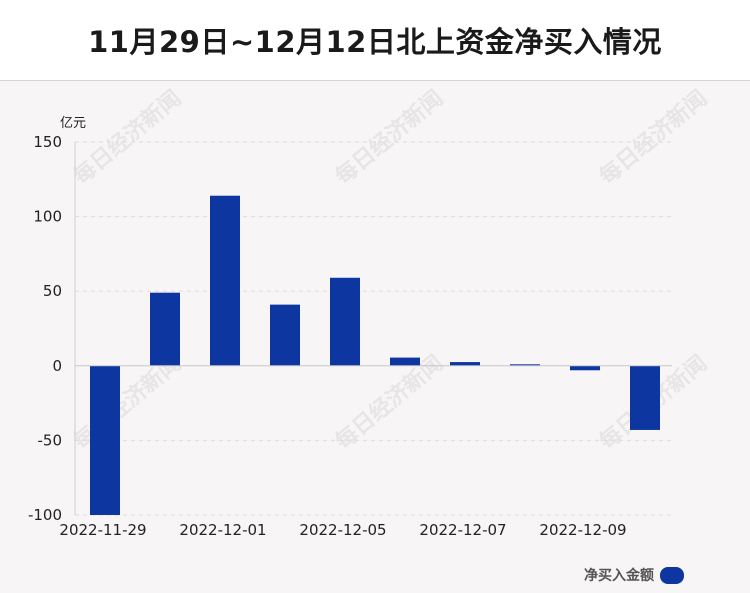  I want to click on x-tick-label: 2022-11-29, so click(102, 530).